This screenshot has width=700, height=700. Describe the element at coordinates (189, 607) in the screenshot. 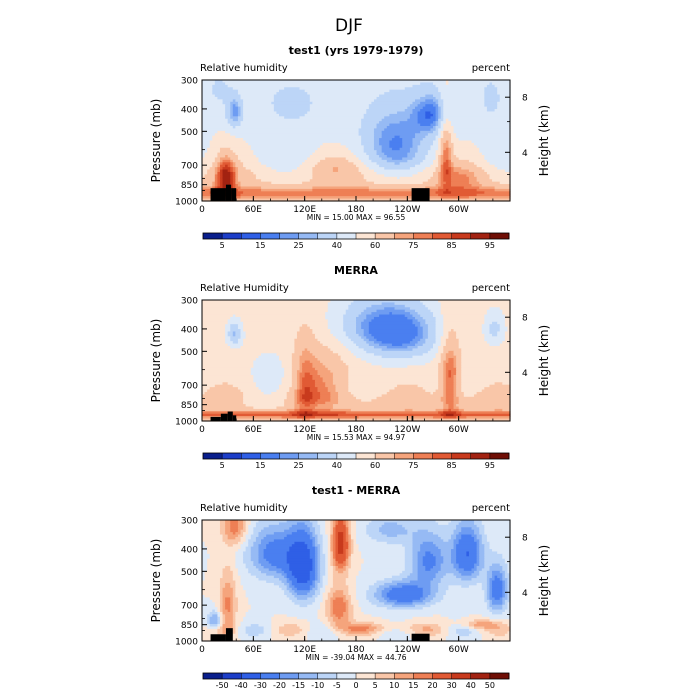

I see `y-tick-label: 700` at that location.